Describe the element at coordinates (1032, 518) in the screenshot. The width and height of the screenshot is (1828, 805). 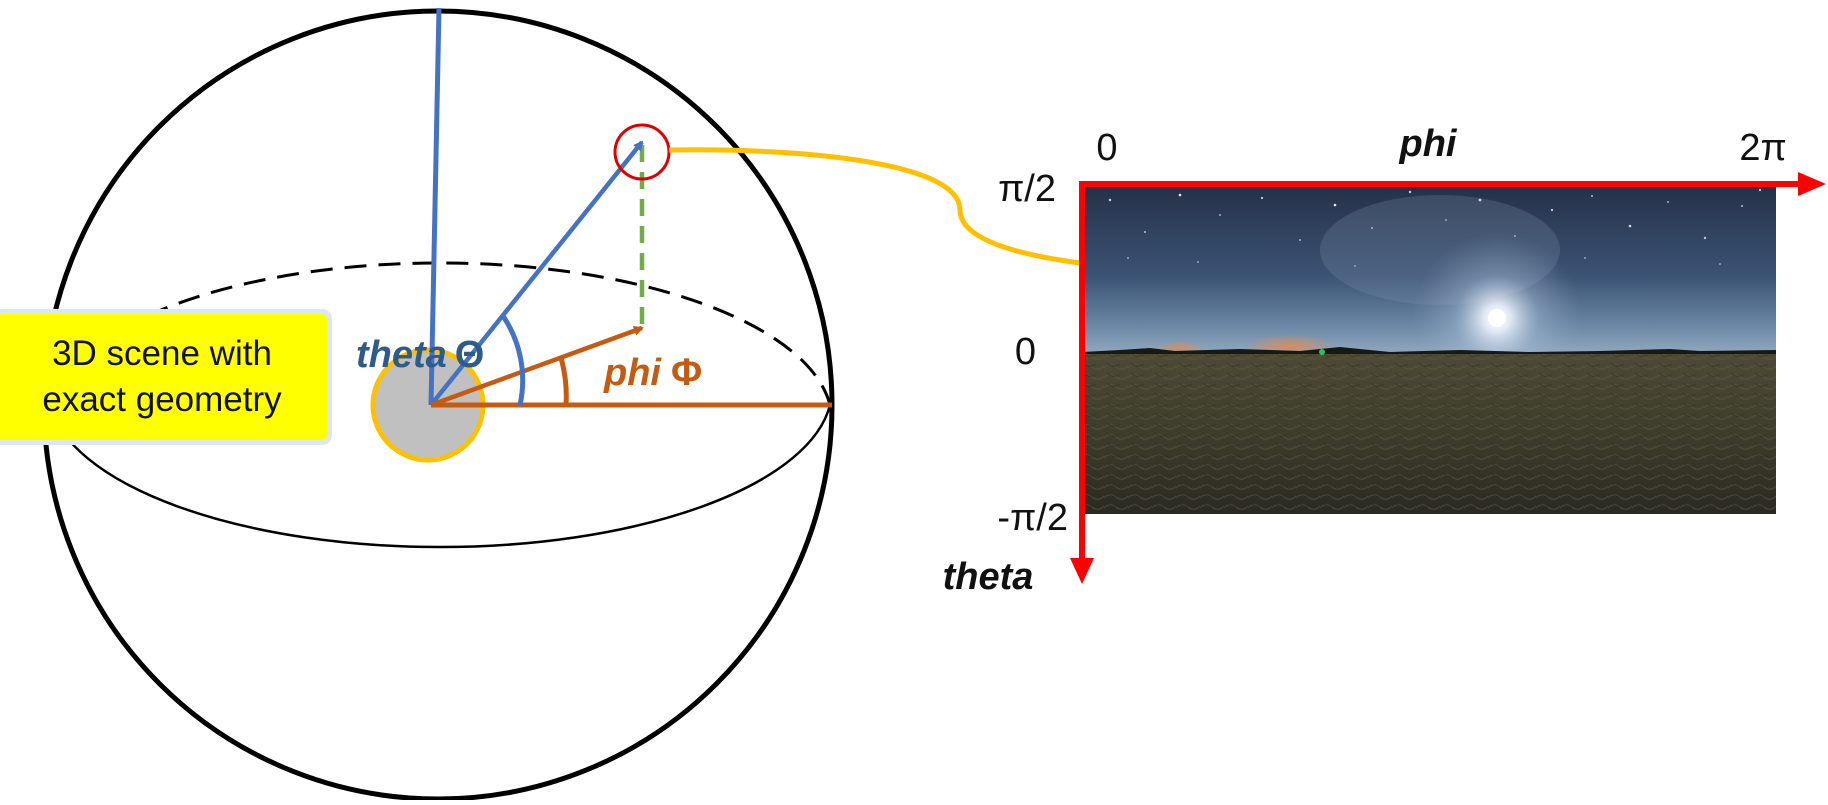
I see `theta-tick-bottom: -π/2` at that location.